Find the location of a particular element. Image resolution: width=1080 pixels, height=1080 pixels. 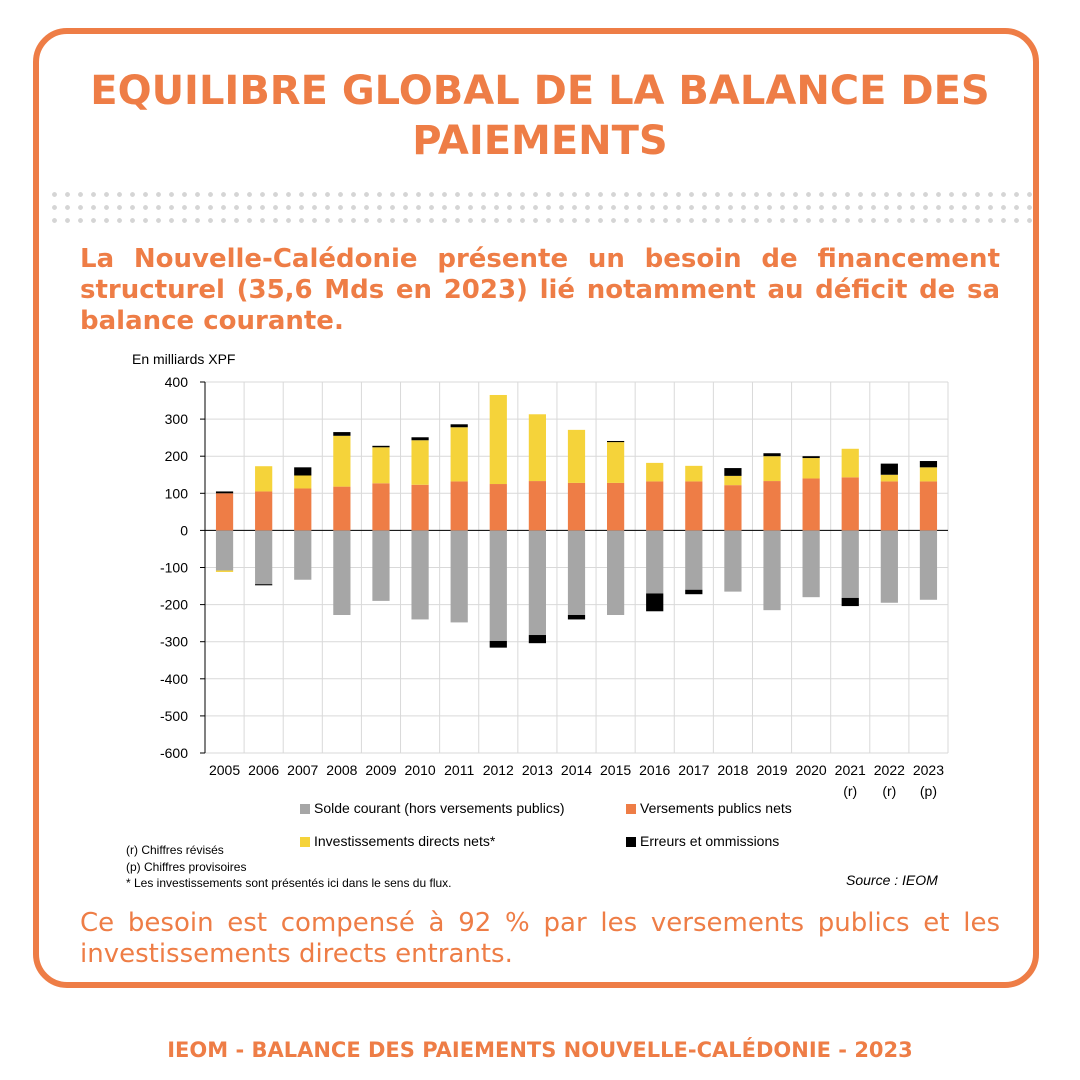

x-tick-note: (r) is located at coordinates (850, 791).